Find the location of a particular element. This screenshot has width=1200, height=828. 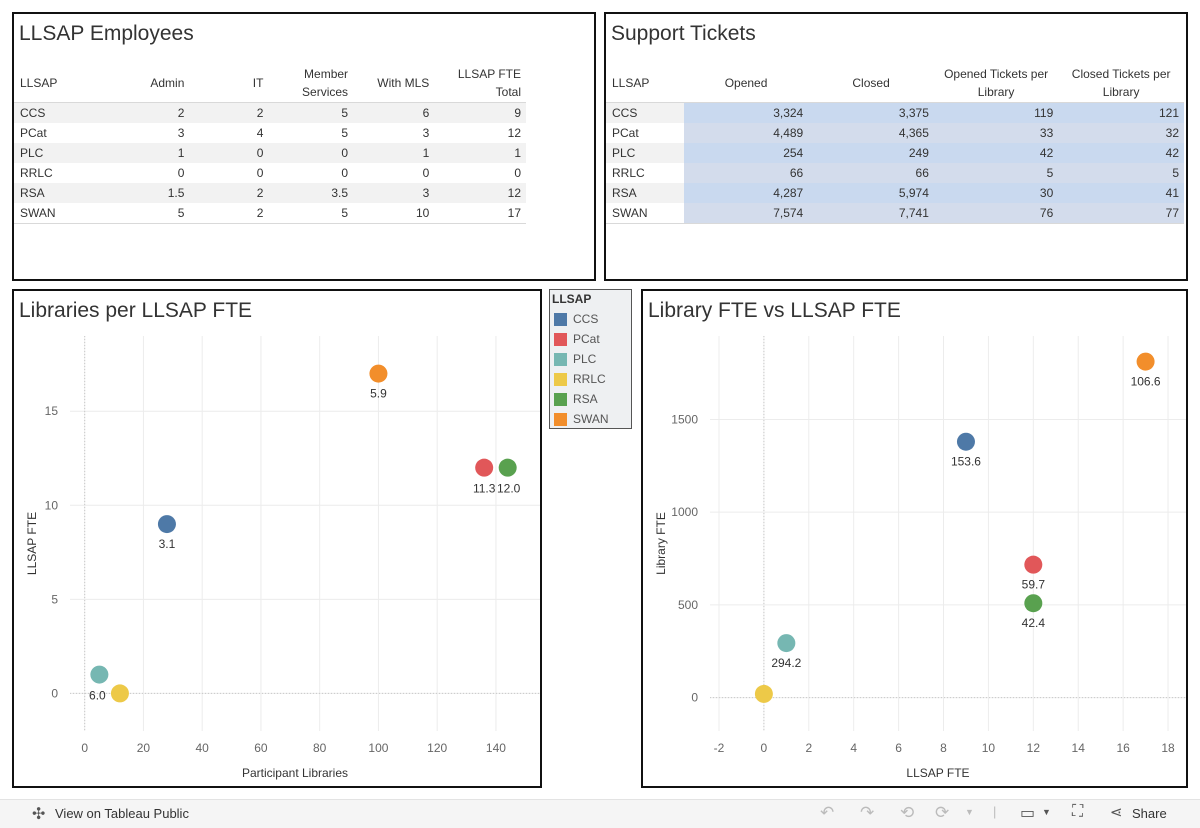

employees-cell: 5 is located at coordinates (311, 112).